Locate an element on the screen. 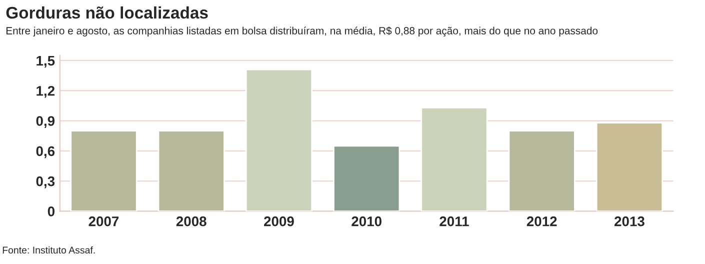  x-tick-label: 2009 is located at coordinates (279, 221).